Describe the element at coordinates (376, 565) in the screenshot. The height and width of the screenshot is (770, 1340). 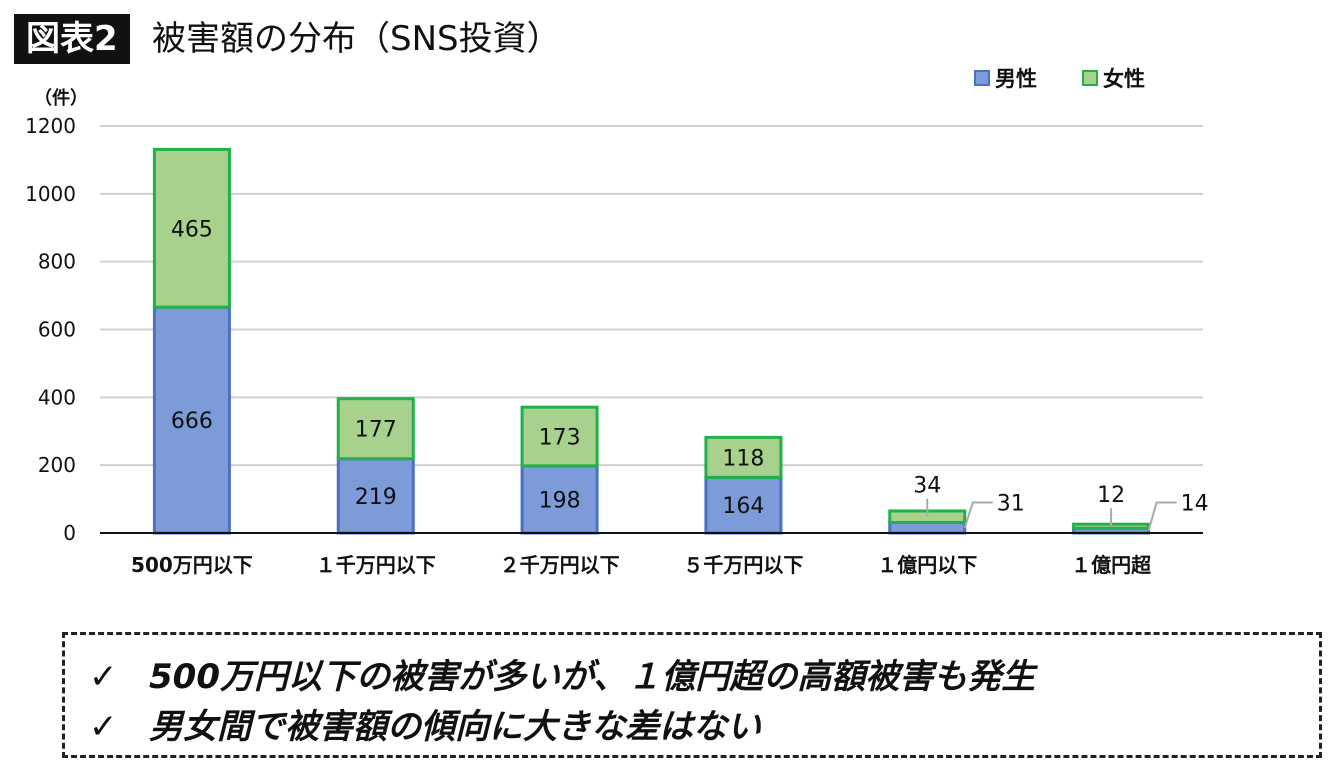
I see `x-tick-label: １千万円以下` at that location.